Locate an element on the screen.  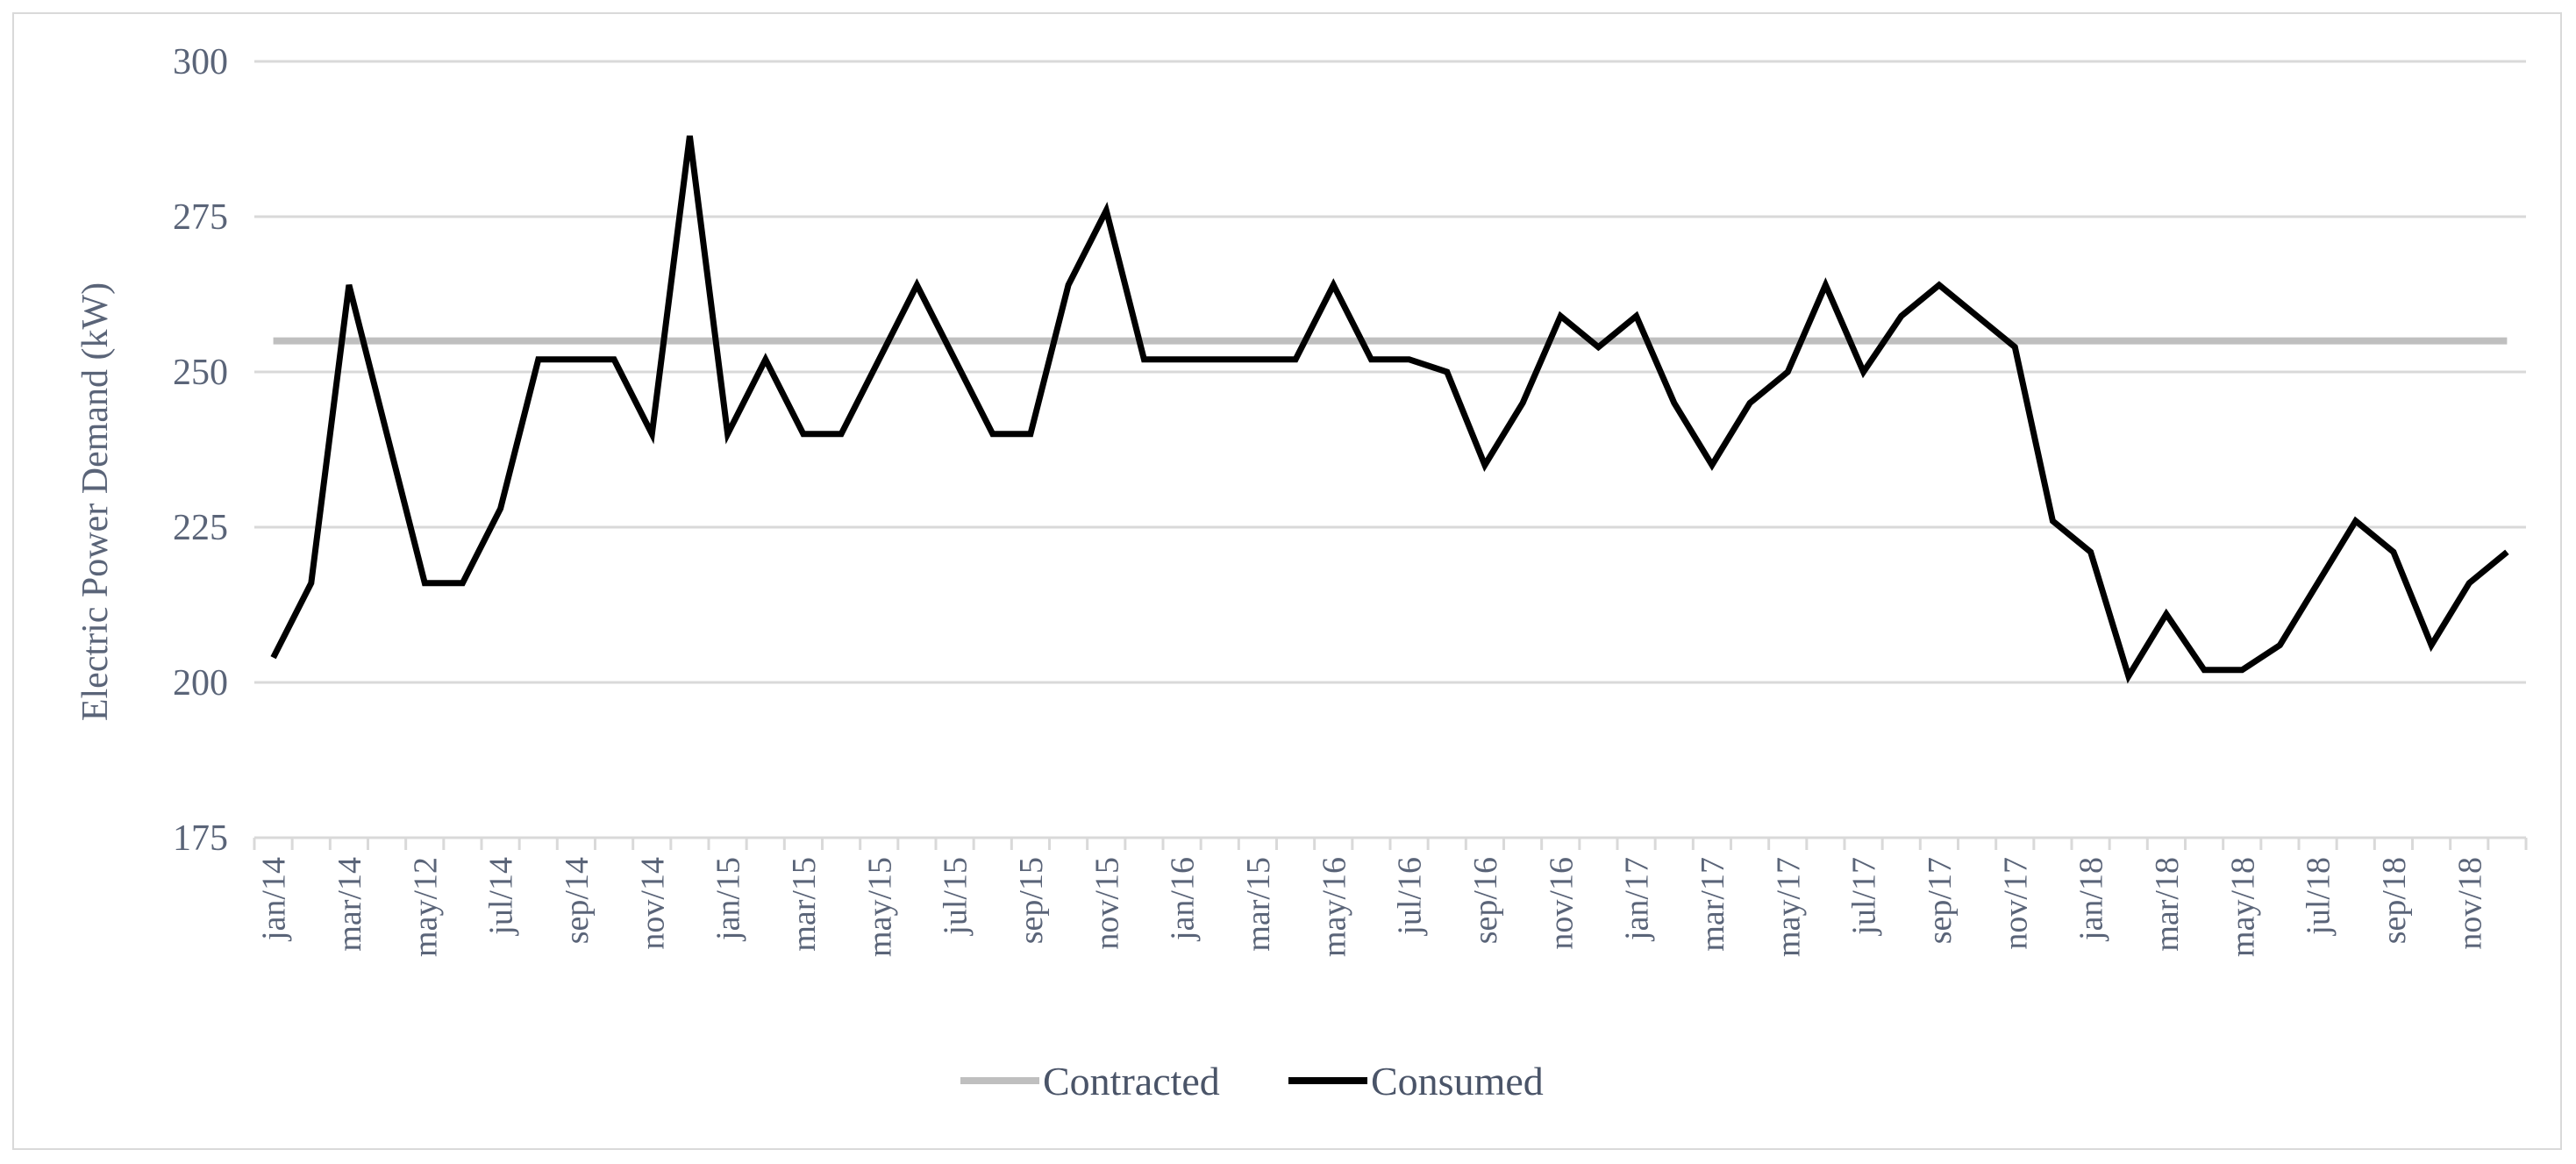
x-tick-label: jul/14 is located at coordinates (502, 897).